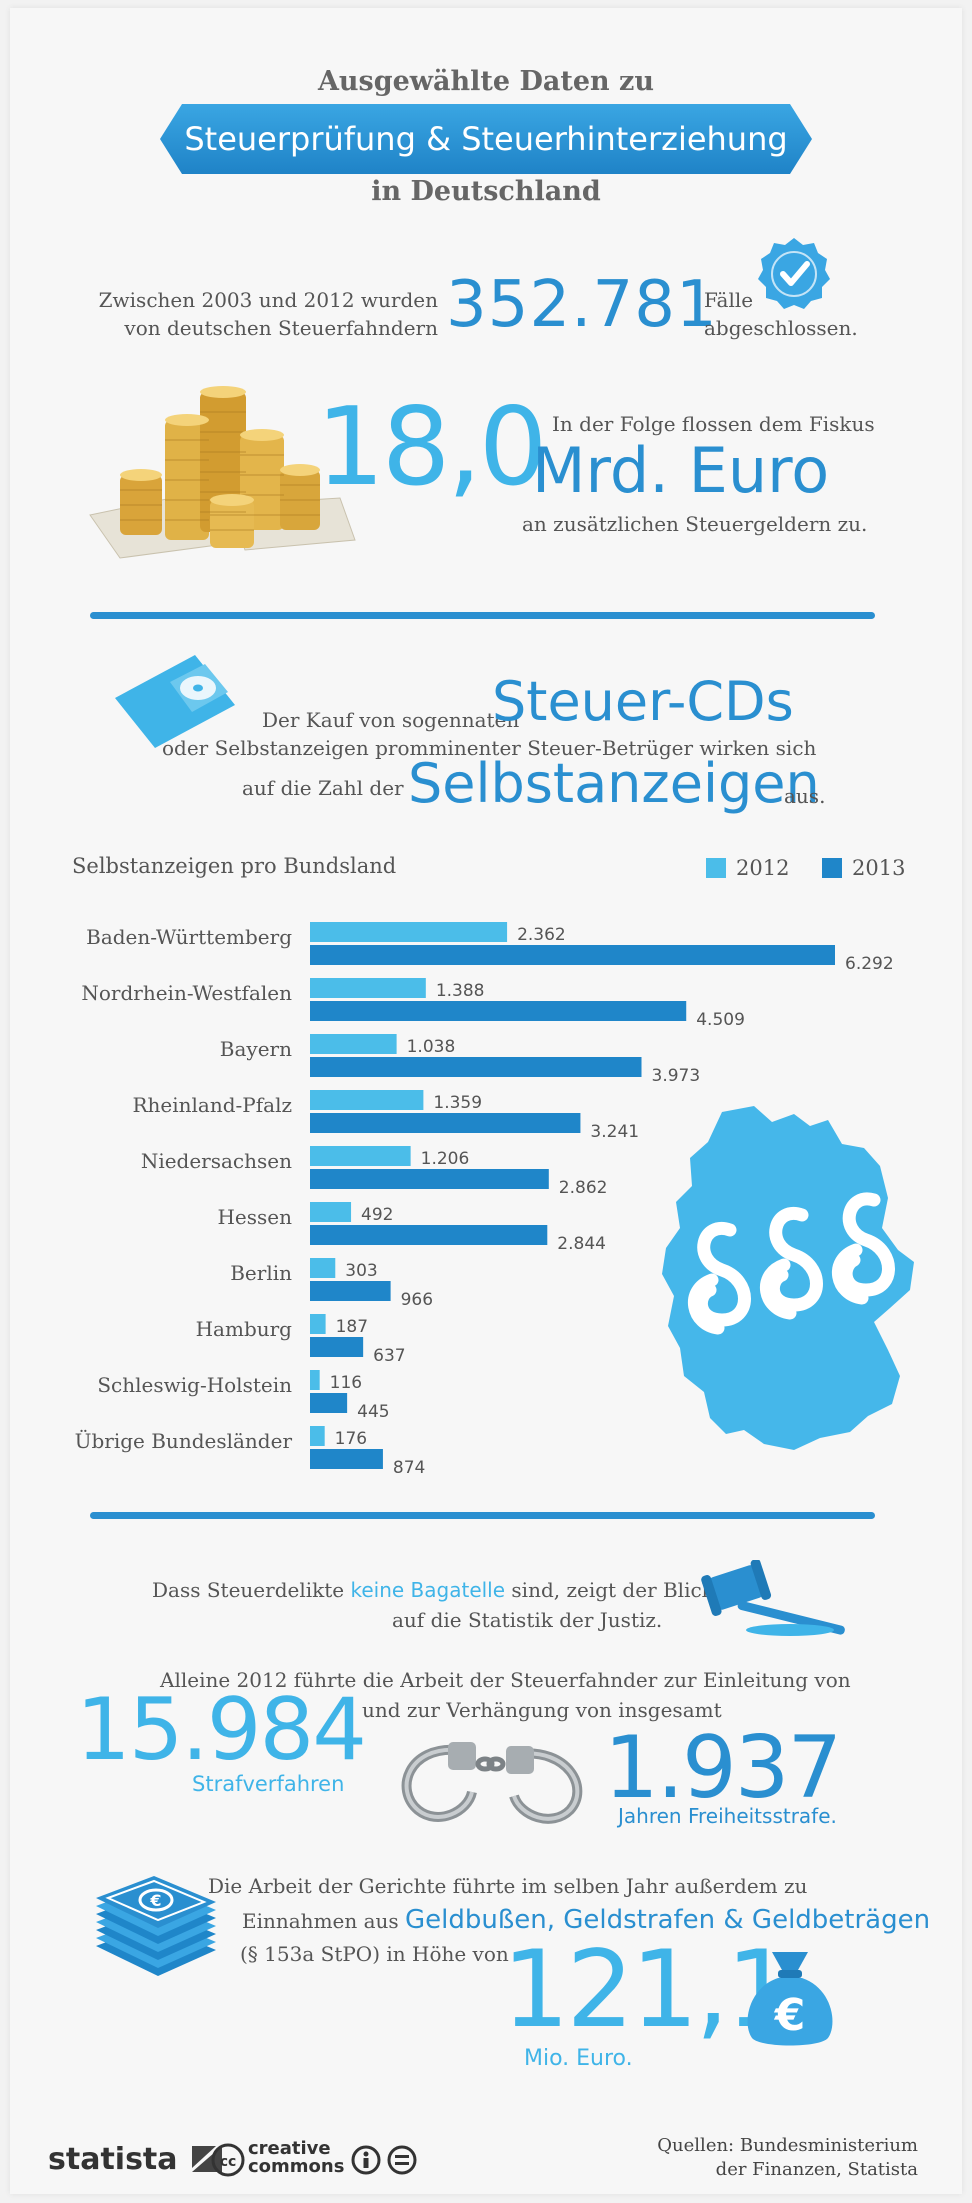 This screenshot has width=972, height=2203. I want to click on data-label-2012: 2.362, so click(541, 935).